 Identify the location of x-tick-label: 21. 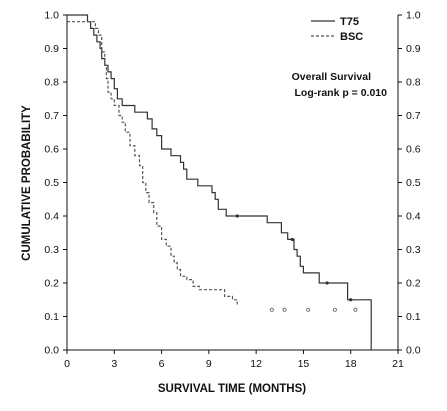
(398, 364).